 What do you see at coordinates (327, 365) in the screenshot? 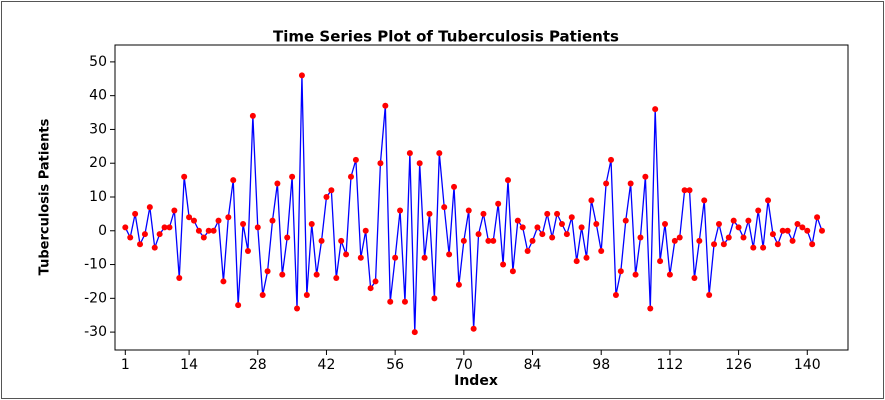
I see `x-tick-label: 42` at bounding box center [327, 365].